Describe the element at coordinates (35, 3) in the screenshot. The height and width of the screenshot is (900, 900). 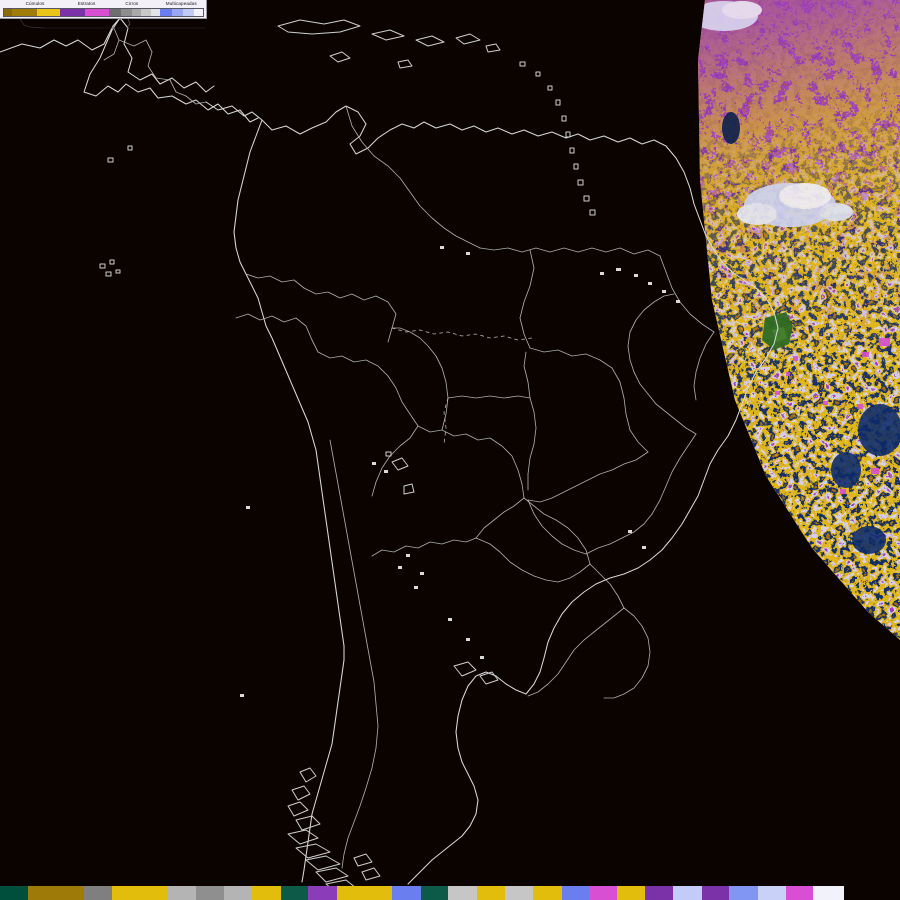
I see `legend-label-0: Cúmulos` at that location.